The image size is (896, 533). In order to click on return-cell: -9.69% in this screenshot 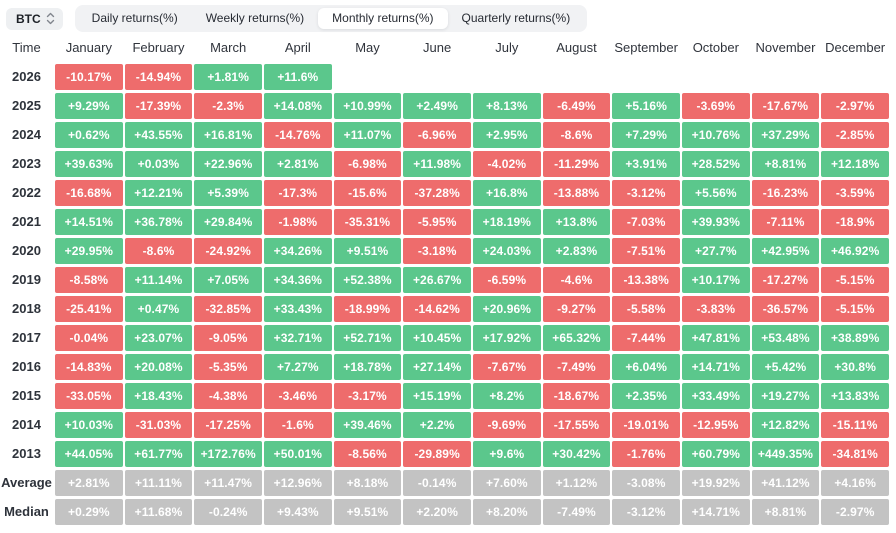, I will do `click(506, 425)`.